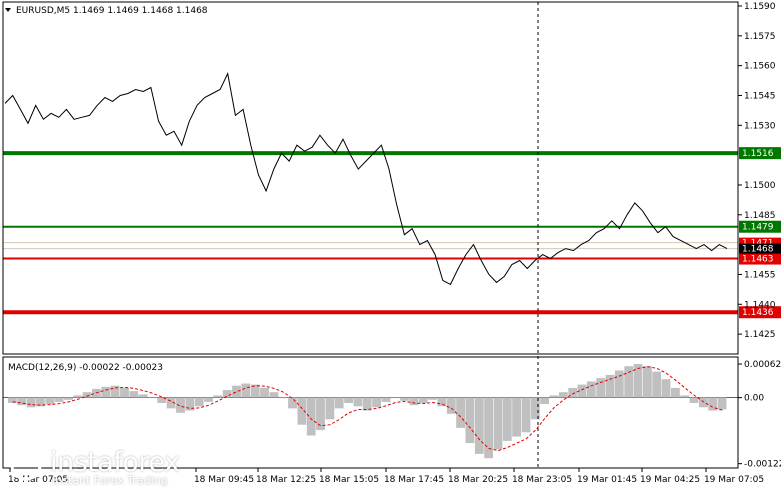 Image resolution: width=781 pixels, height=489 pixels. What do you see at coordinates (760, 67) in the screenshot?
I see `price-ytick-label: 1.1560` at bounding box center [760, 67].